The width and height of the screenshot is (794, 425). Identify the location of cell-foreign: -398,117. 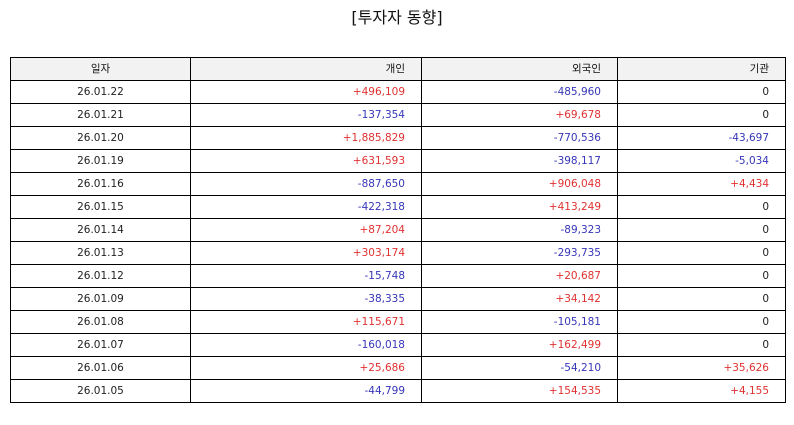
(519, 161).